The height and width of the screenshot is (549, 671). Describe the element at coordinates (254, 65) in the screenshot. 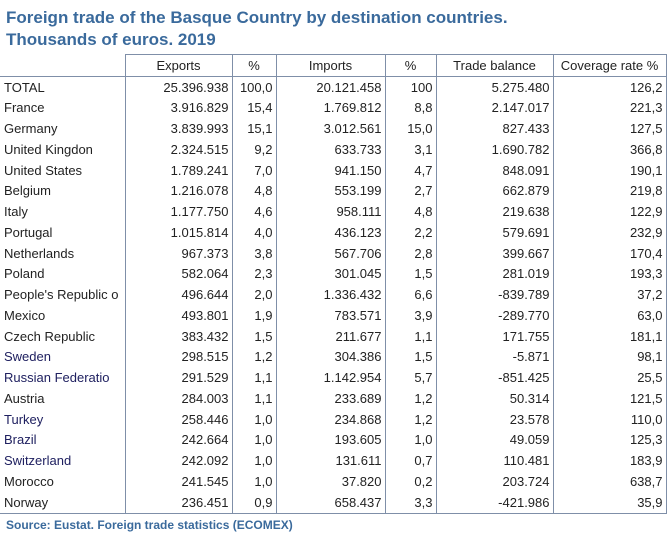

I see `header-exports-pct: %` at that location.